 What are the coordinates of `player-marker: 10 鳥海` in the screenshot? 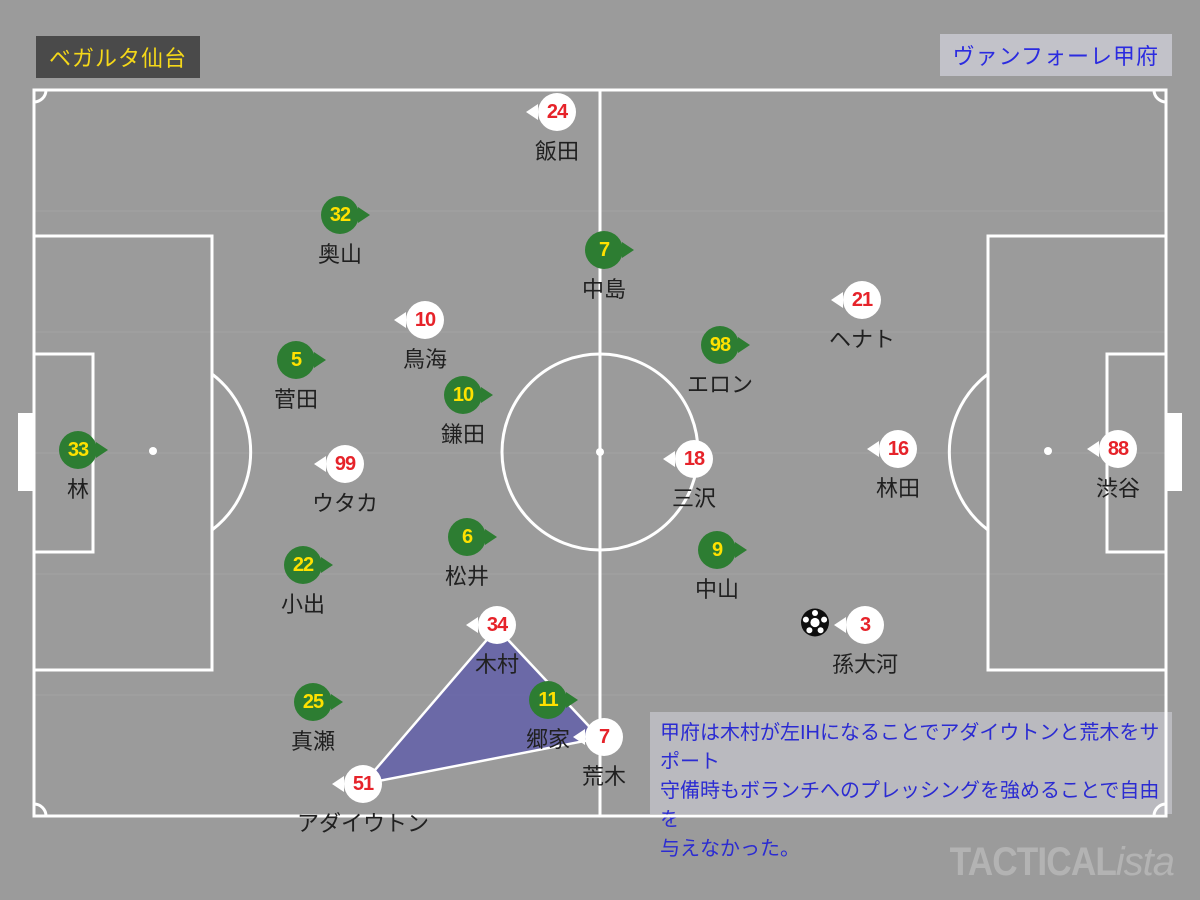 It's located at (420, 336).